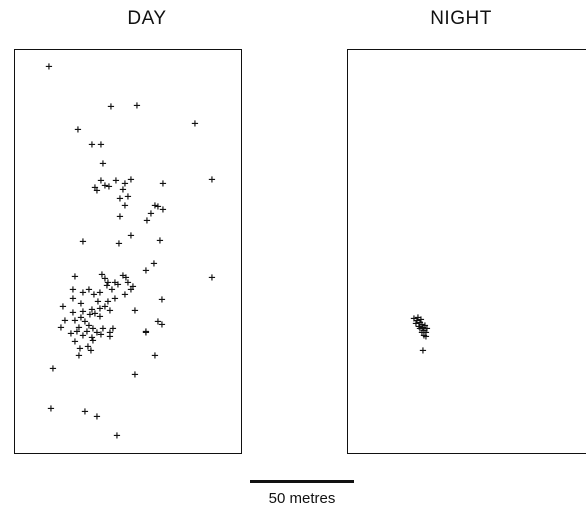 Image resolution: width=586 pixels, height=512 pixels. What do you see at coordinates (461, 18) in the screenshot?
I see `night-panel-title: NIGHT` at bounding box center [461, 18].